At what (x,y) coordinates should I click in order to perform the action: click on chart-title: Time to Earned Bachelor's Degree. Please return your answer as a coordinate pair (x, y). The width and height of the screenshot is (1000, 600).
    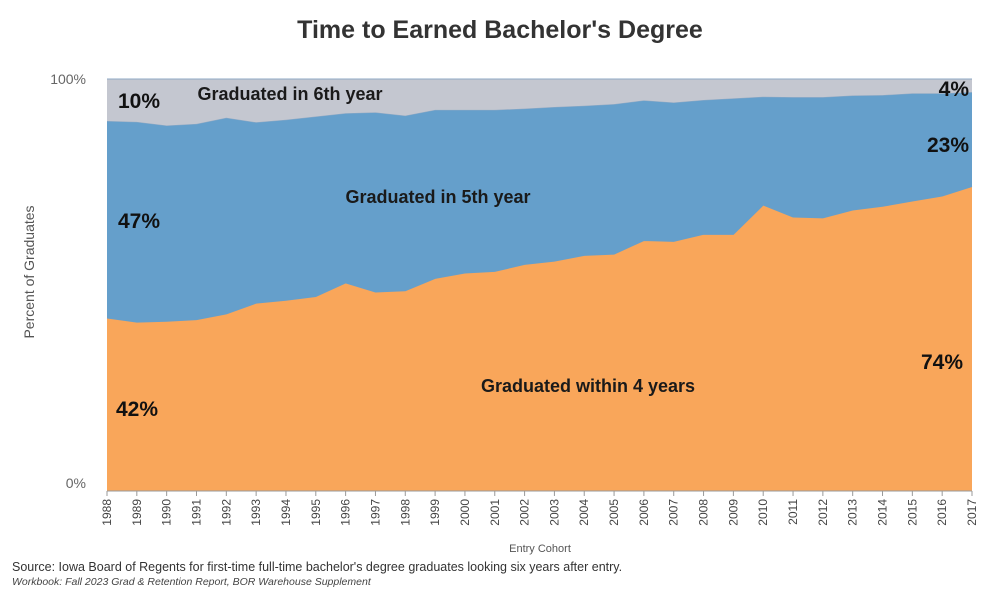
    Looking at the image, I should click on (500, 30).